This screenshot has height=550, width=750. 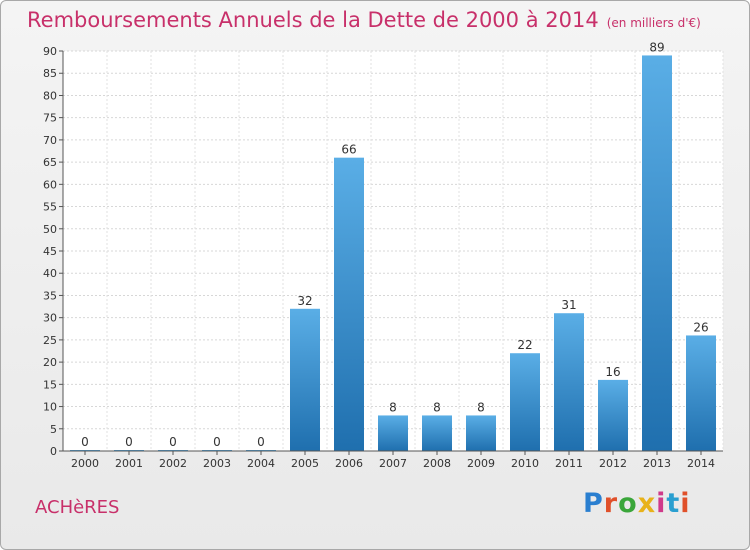 What do you see at coordinates (613, 463) in the screenshot?
I see `x-tick-label: 2012` at bounding box center [613, 463].